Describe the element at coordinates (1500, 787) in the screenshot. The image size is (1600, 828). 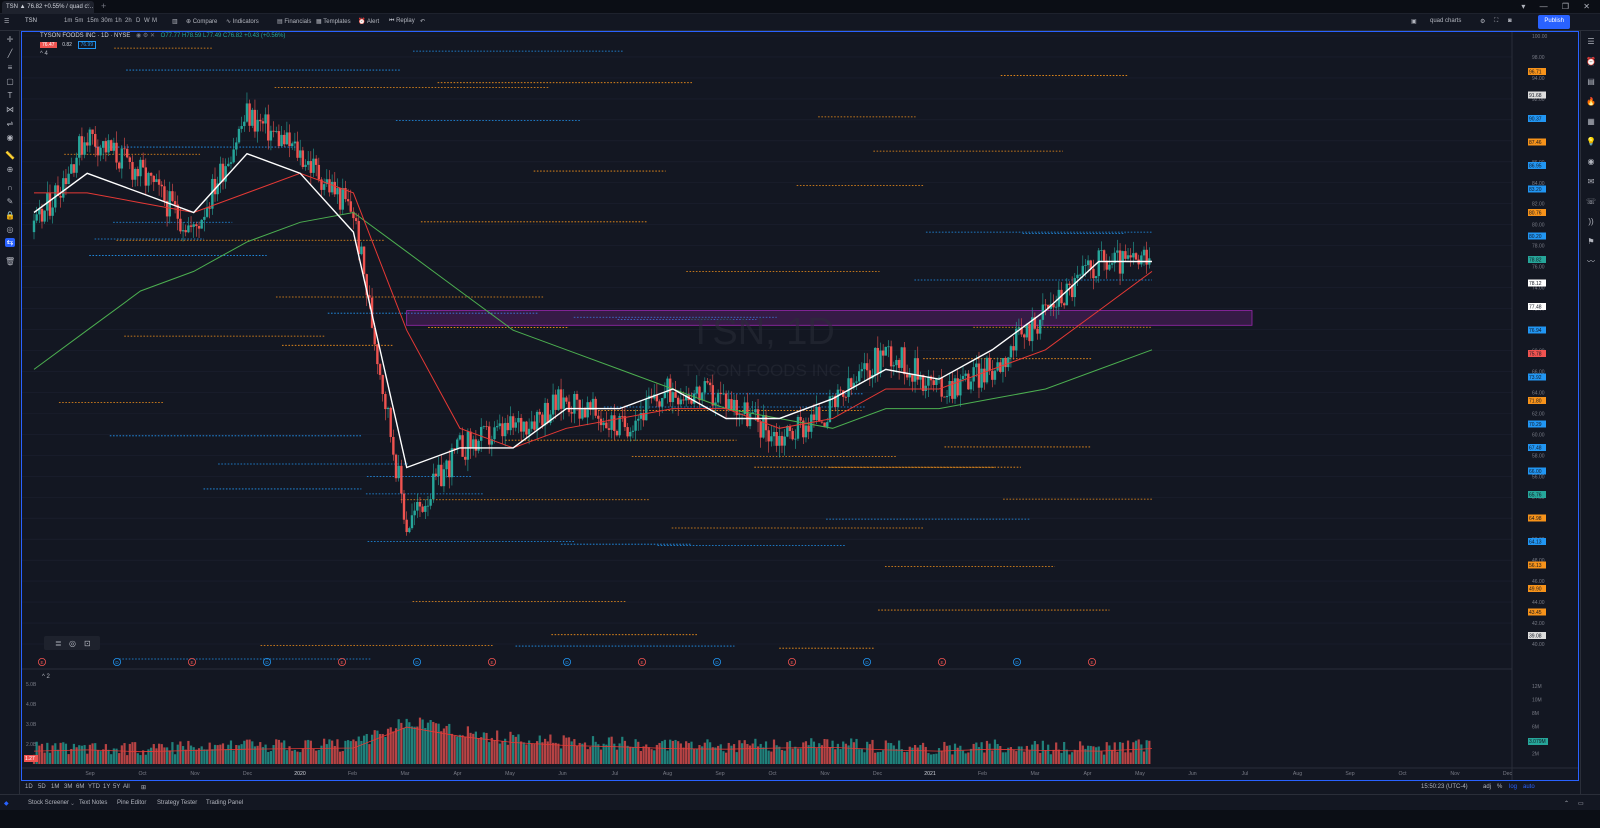
I see `percent-toggle: %` at that location.